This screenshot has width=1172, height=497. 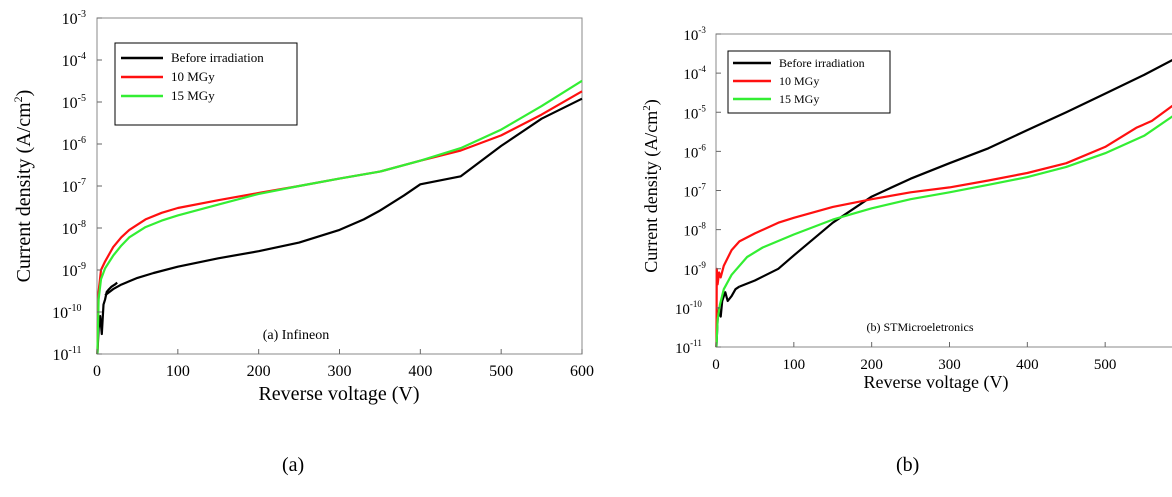 What do you see at coordinates (908, 465) in the screenshot?
I see `caption-b: (b)` at bounding box center [908, 465].